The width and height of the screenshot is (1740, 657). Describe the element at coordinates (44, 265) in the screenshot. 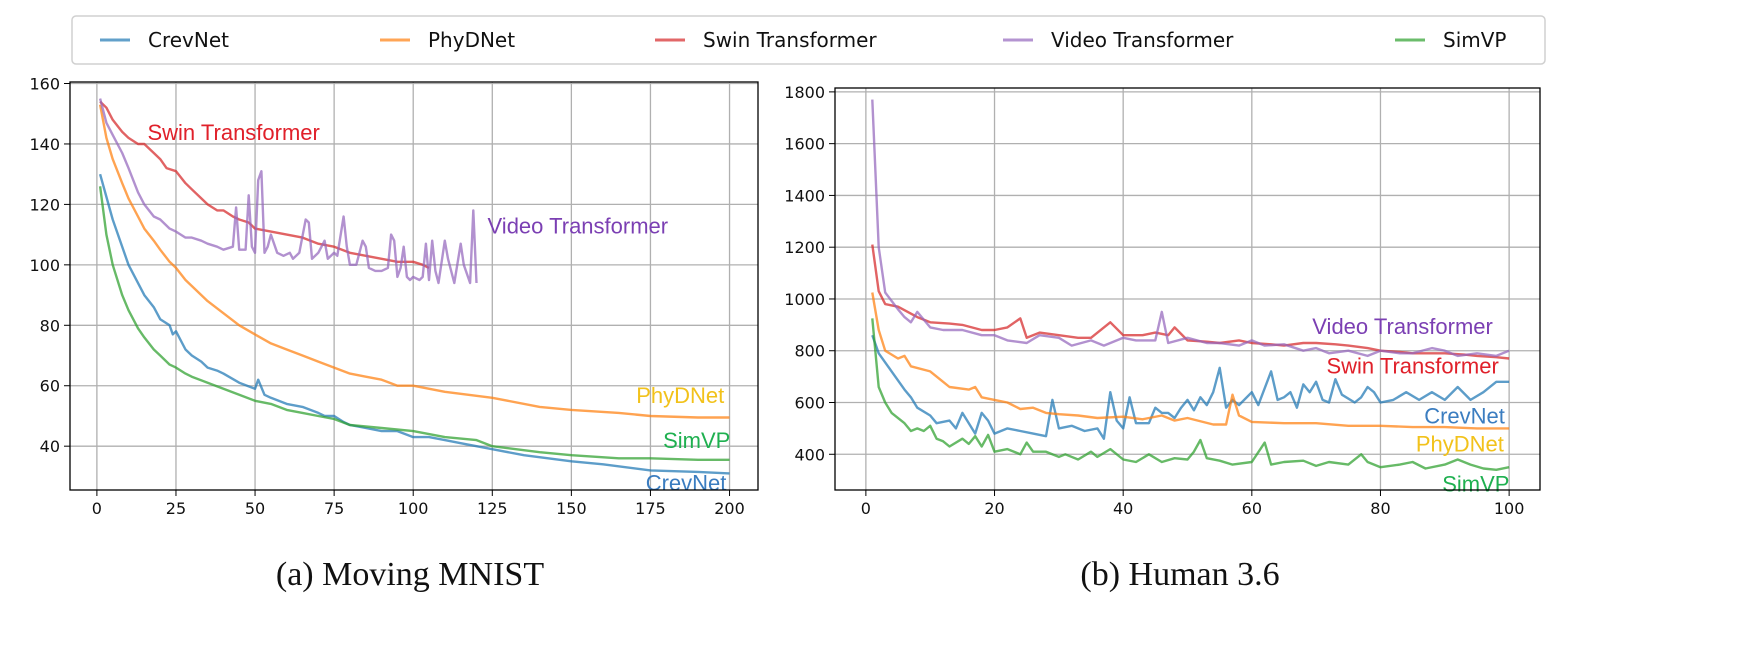

I see `y-tick-label: 100` at that location.